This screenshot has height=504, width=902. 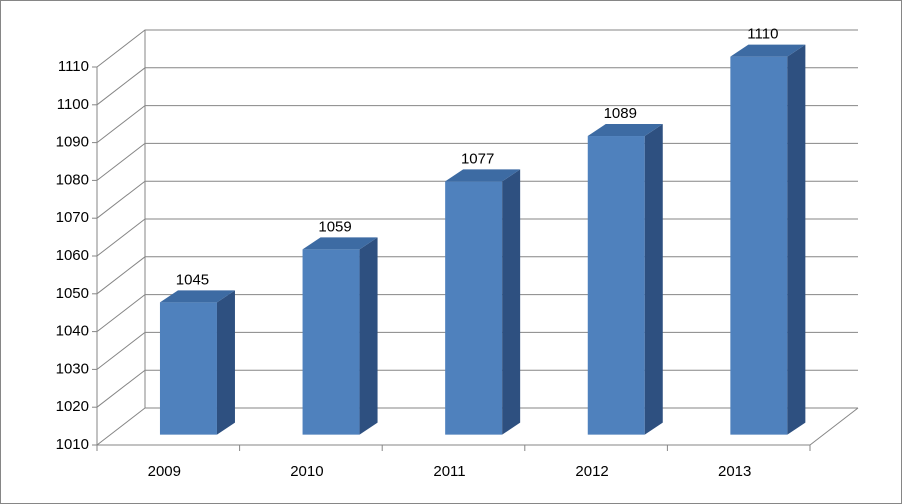 What do you see at coordinates (72, 331) in the screenshot?
I see `y-tick-label: 1040` at bounding box center [72, 331].